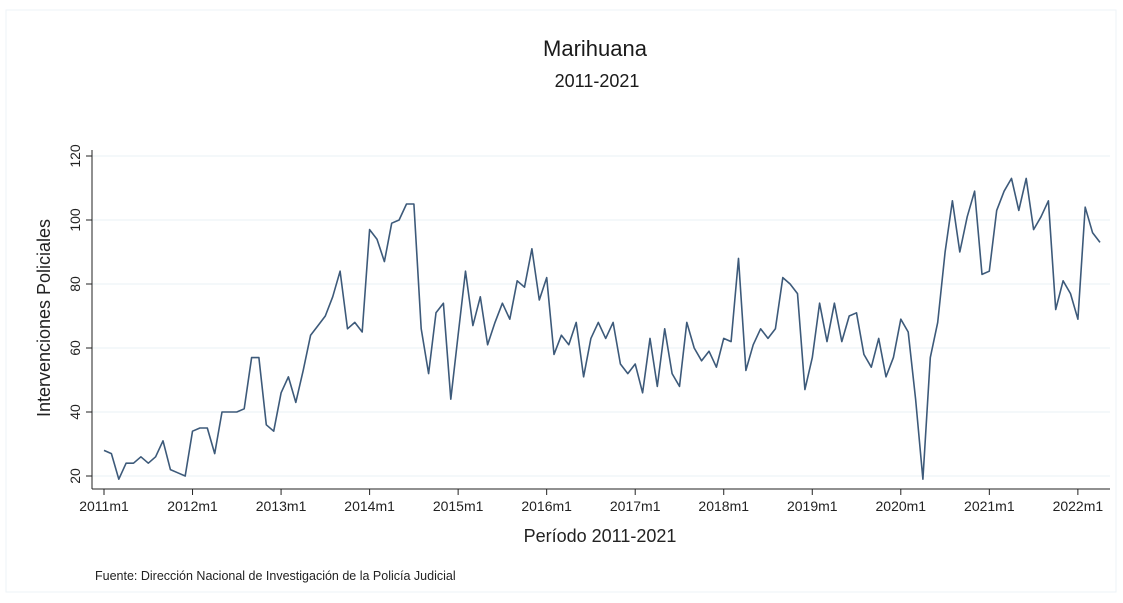 This screenshot has height=603, width=1123. Describe the element at coordinates (281, 506) in the screenshot. I see `x-tick-label: 2013m1` at that location.